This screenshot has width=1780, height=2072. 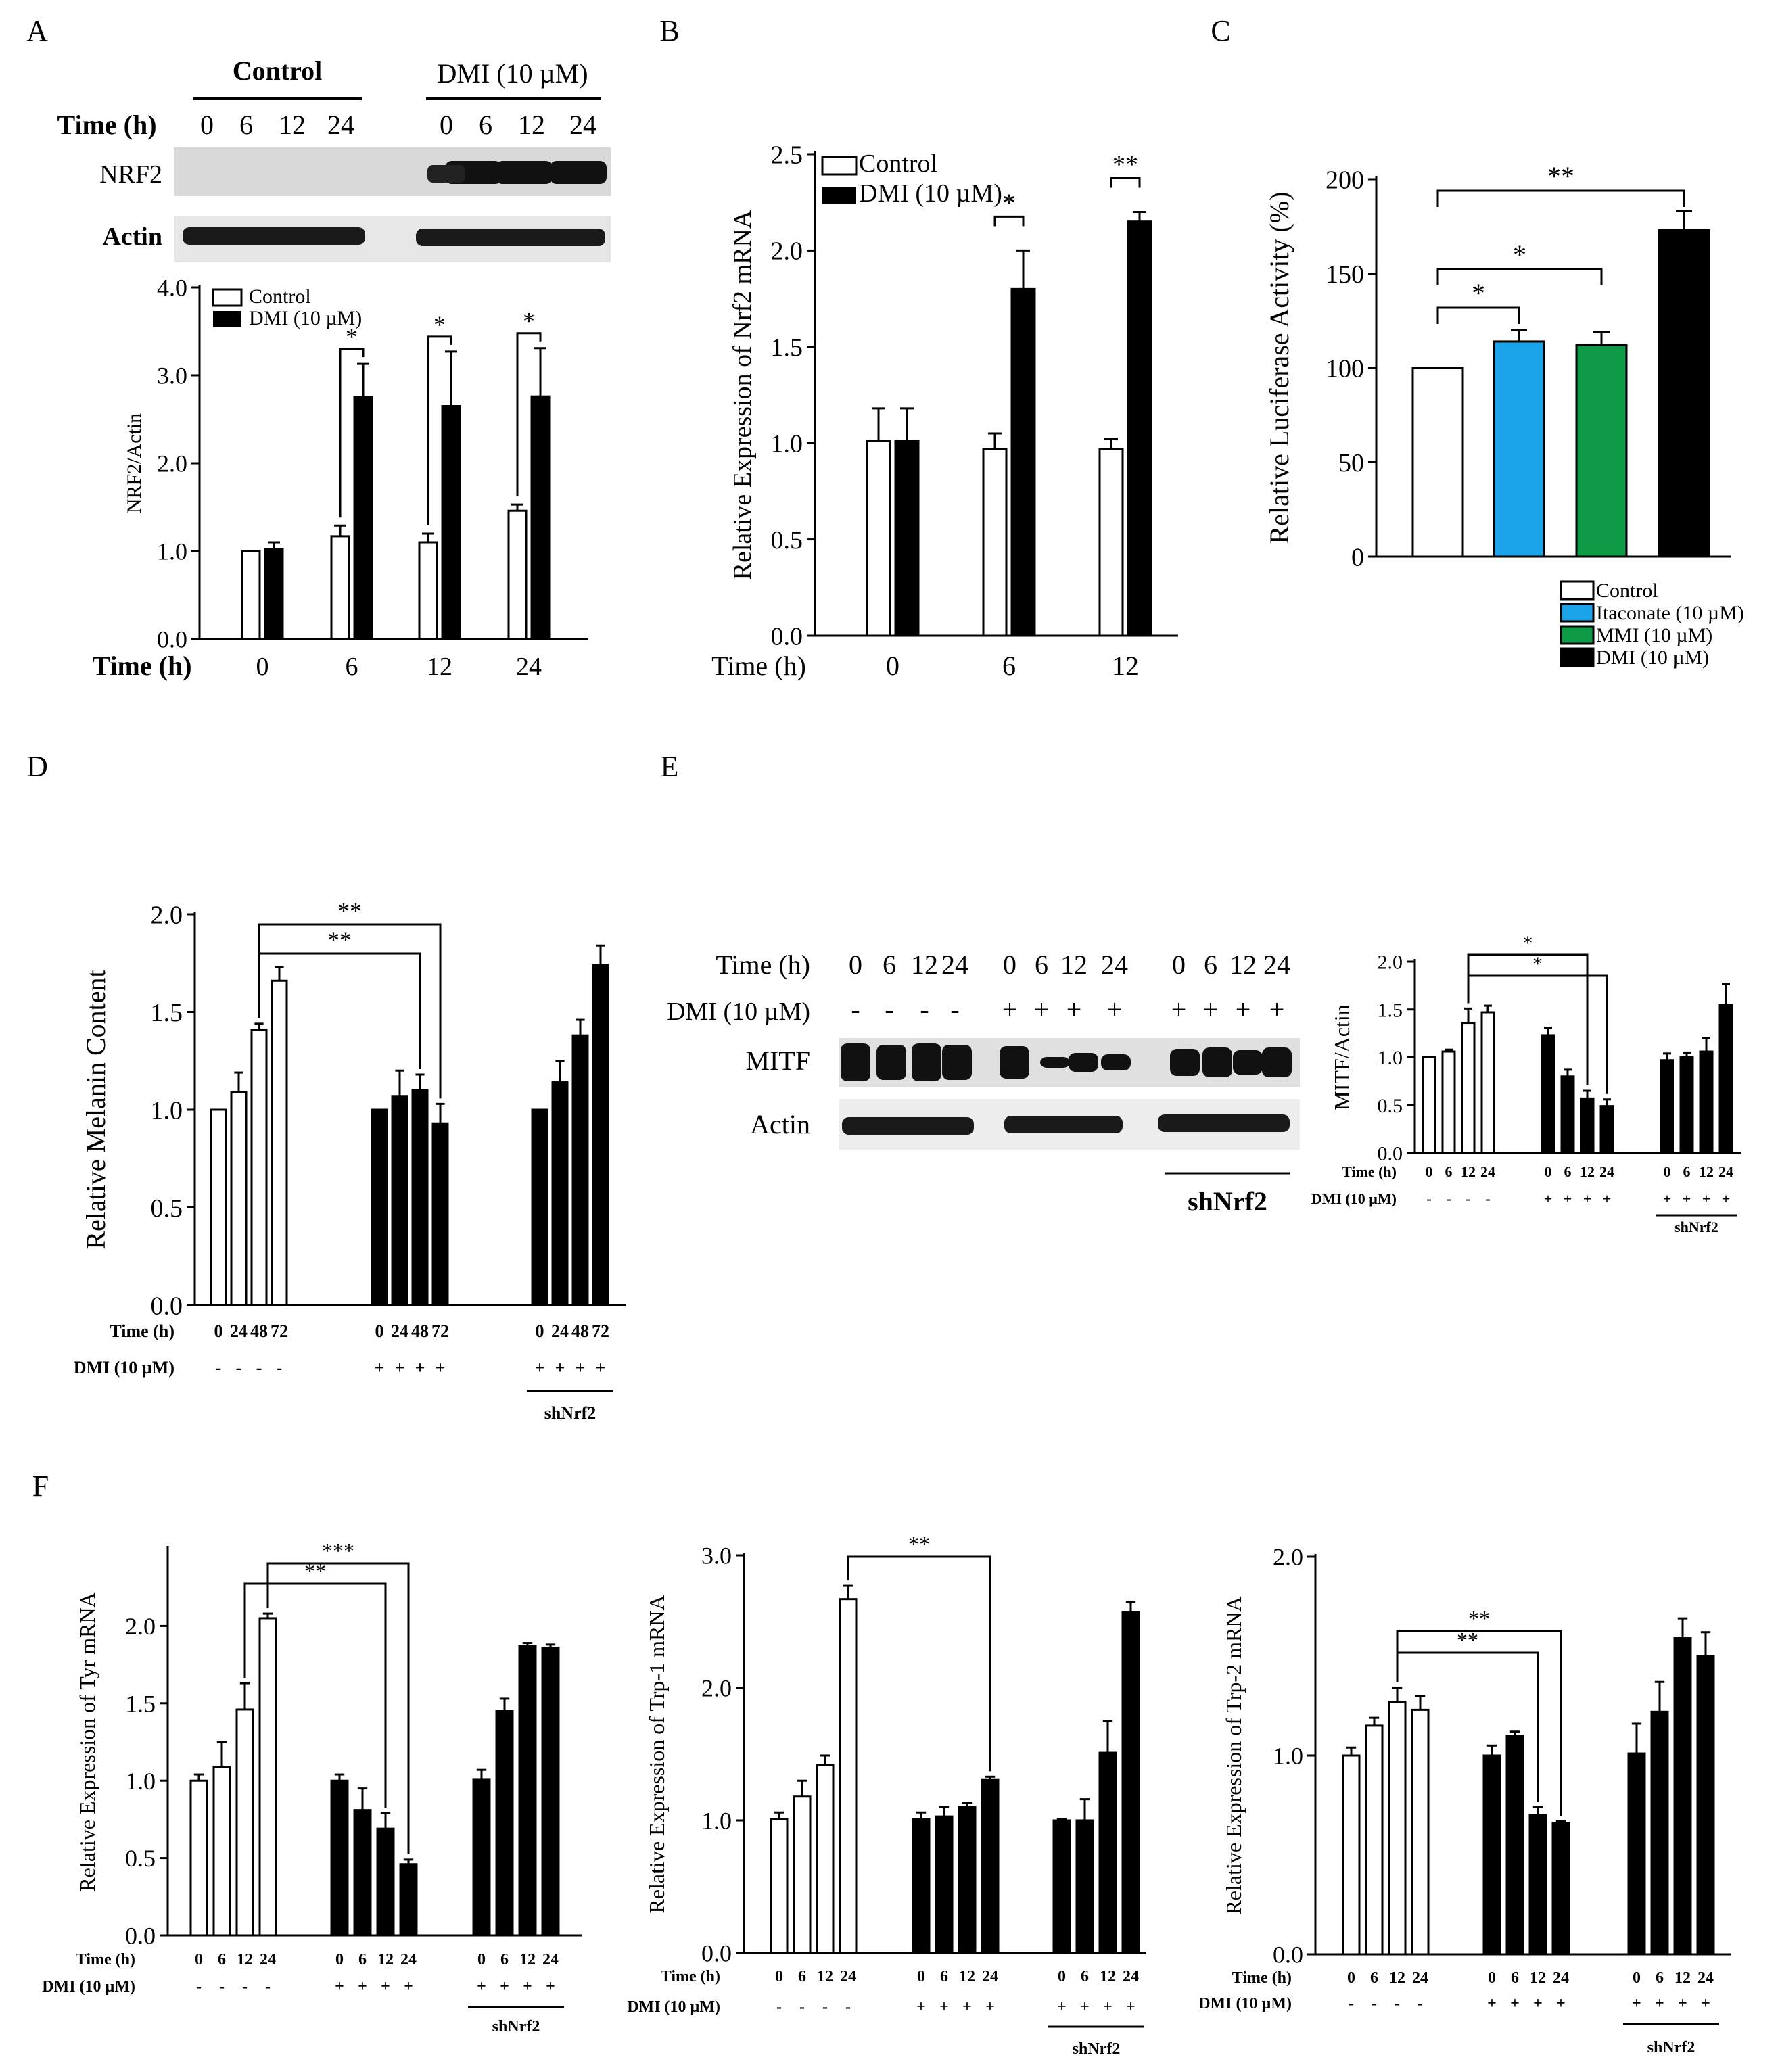 I want to click on xtick-F3-label: 0, so click(x=1492, y=1978).